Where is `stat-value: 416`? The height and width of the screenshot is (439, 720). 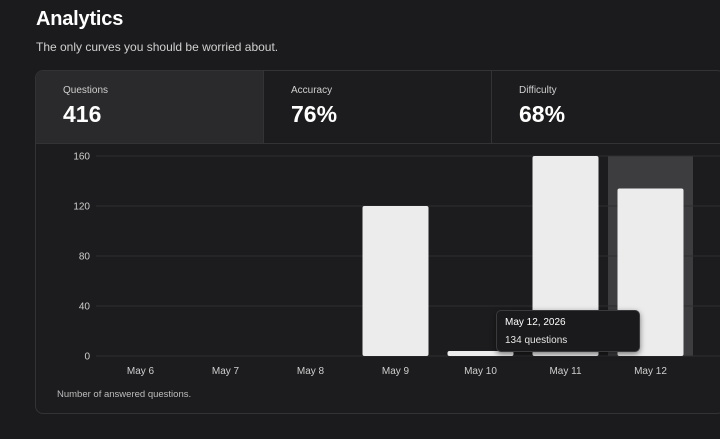 stat-value: 416 is located at coordinates (82, 114).